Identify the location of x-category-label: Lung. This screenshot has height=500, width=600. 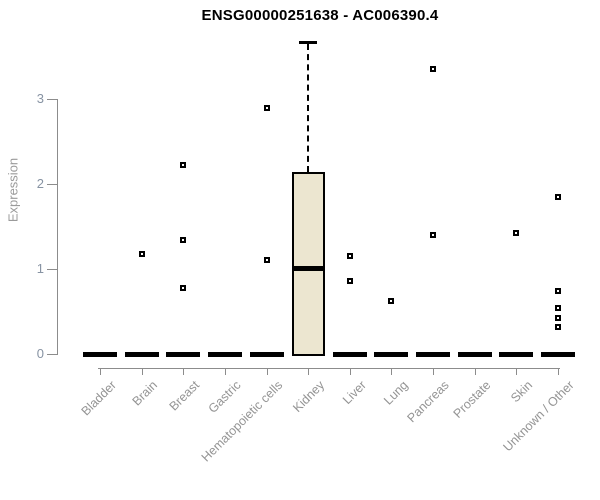
(395, 393).